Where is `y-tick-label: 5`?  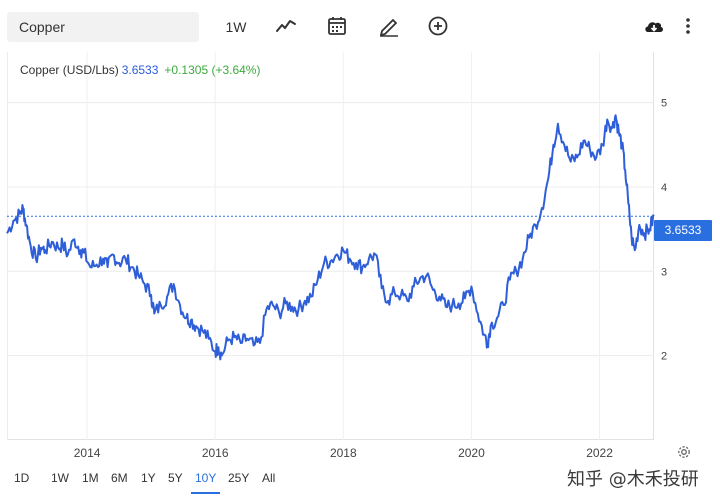 y-tick-label: 5 is located at coordinates (664, 104).